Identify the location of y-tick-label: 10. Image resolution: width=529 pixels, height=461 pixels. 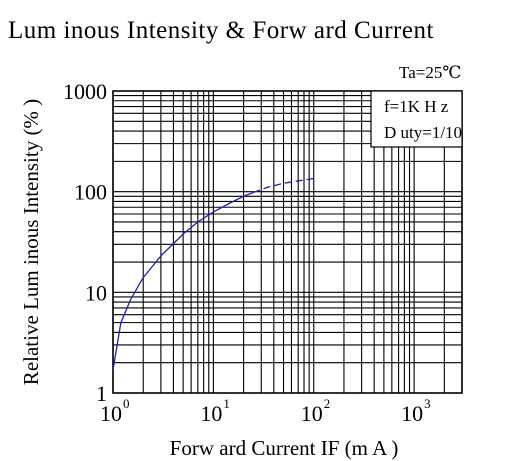
(96, 292).